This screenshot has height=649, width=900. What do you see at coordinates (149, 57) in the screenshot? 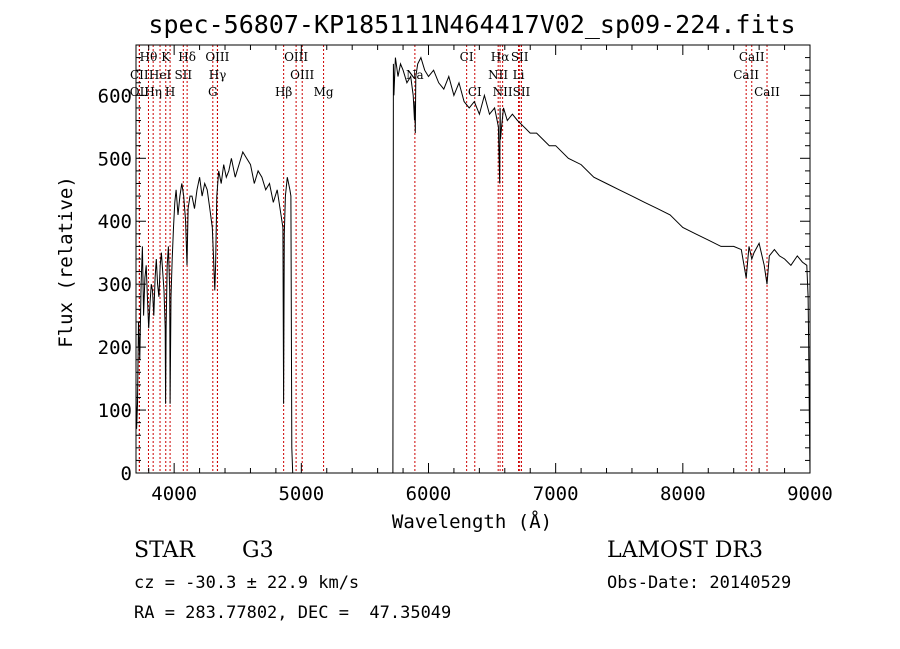
I see `line-marker-label-0: Hθ` at bounding box center [149, 57].